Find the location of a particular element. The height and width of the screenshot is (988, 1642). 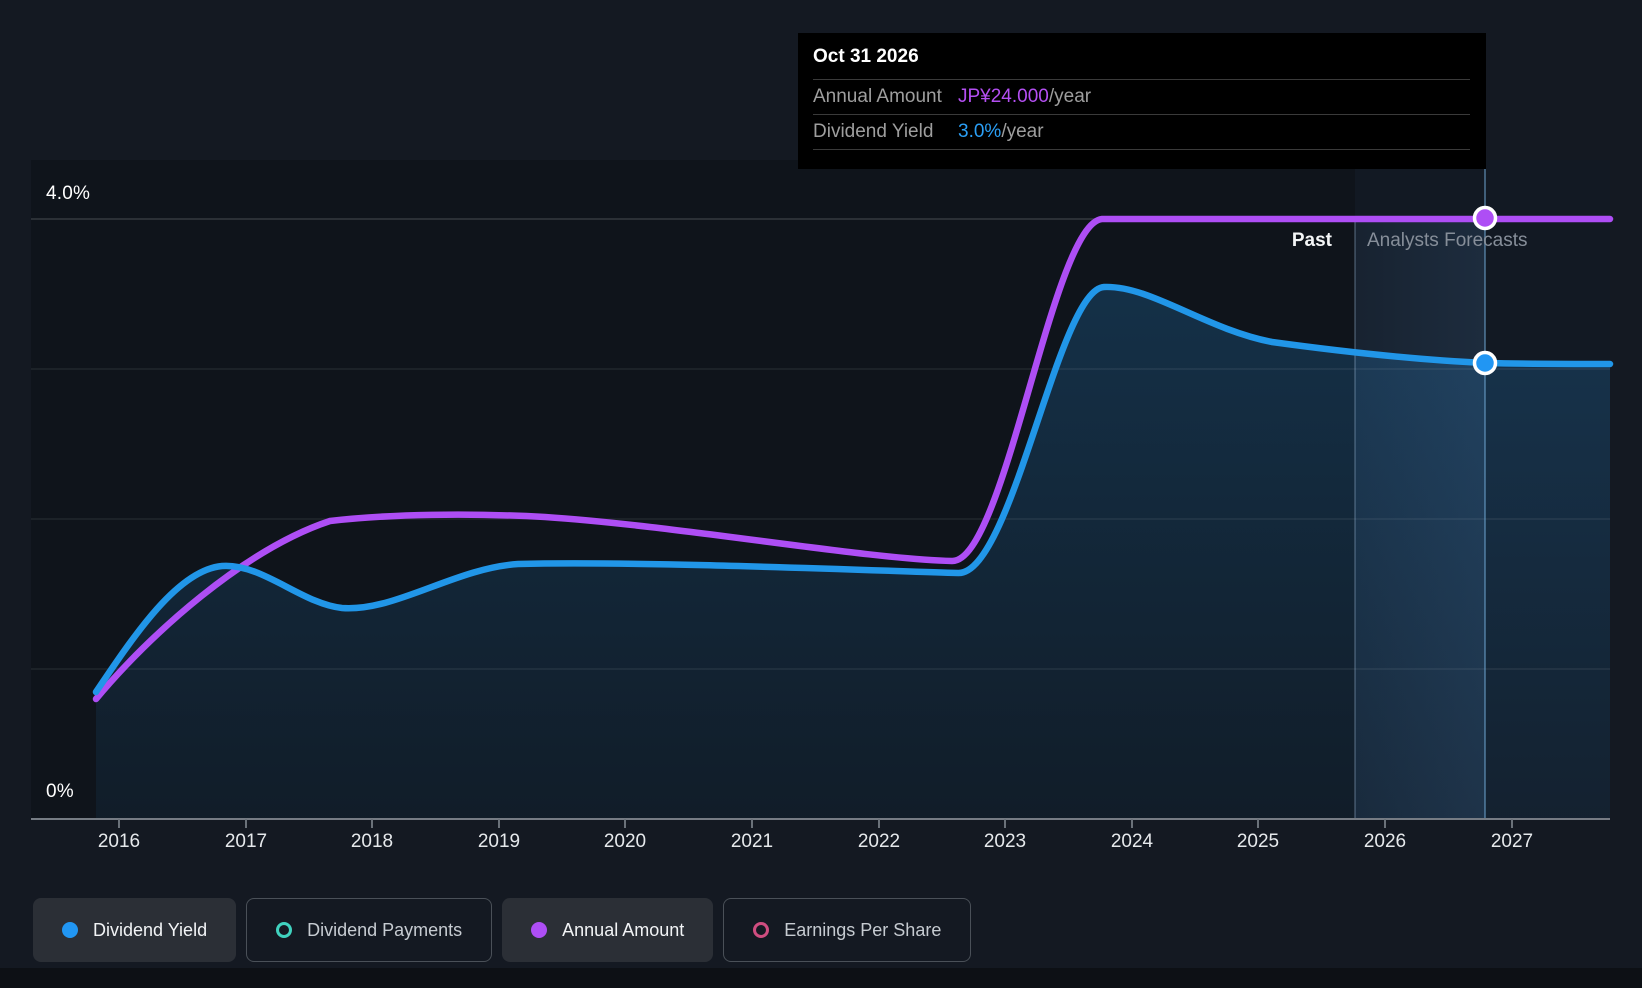

legend-label: Earnings Per Share is located at coordinates (863, 929).